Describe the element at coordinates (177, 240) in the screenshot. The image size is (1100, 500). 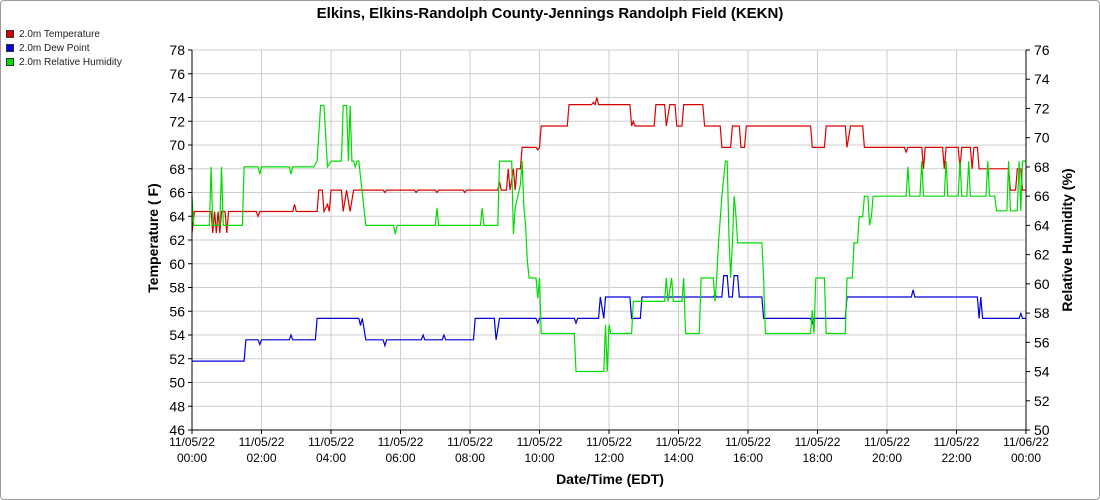
I see `y-tick-label-left: 62` at that location.